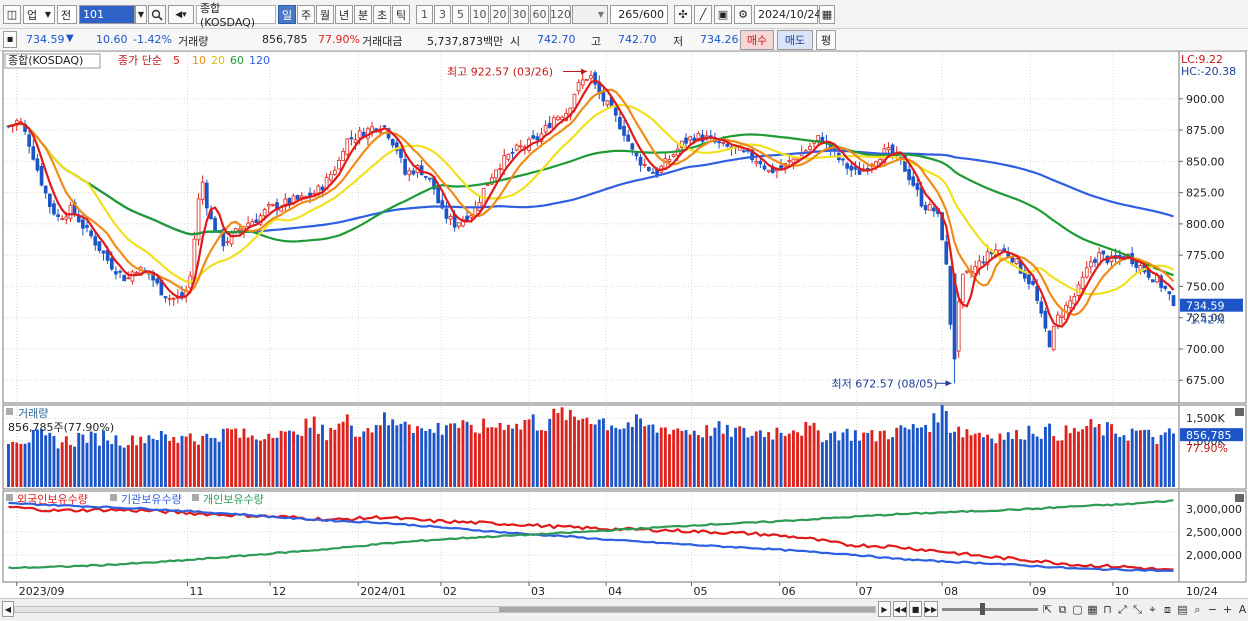  What do you see at coordinates (32, 15) in the screenshot?
I see `market-value: 업` at bounding box center [32, 15].